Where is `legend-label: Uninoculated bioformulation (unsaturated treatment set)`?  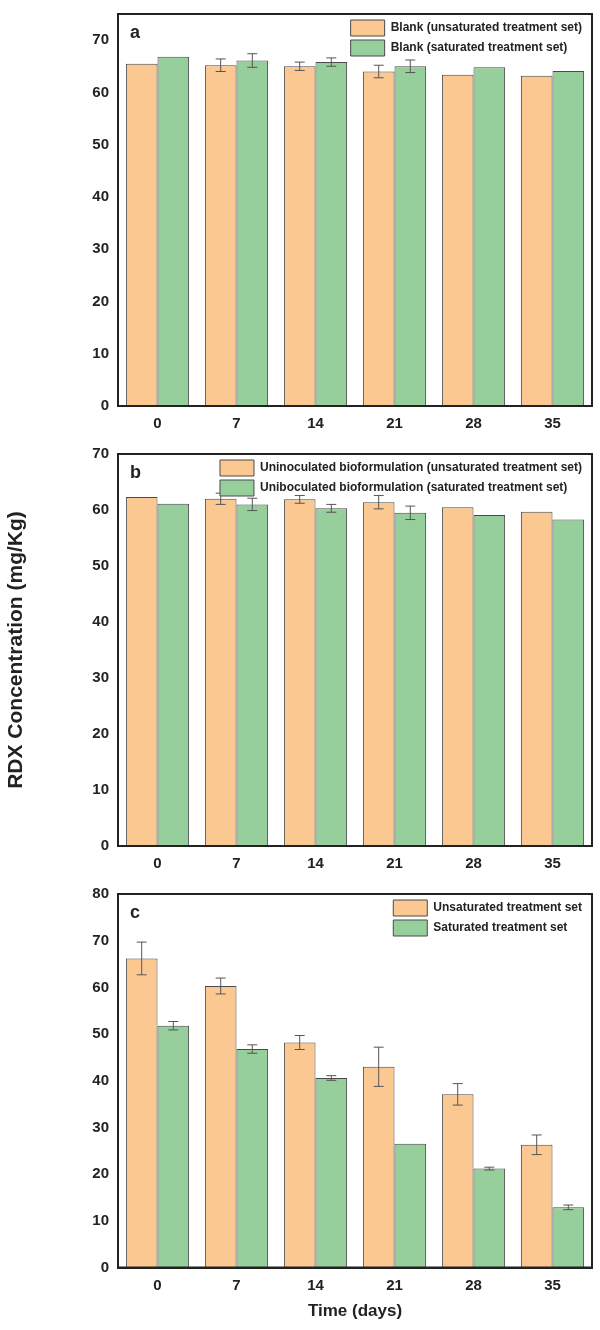 legend-label: Uninoculated bioformulation (unsaturated treatment set) is located at coordinates (421, 467).